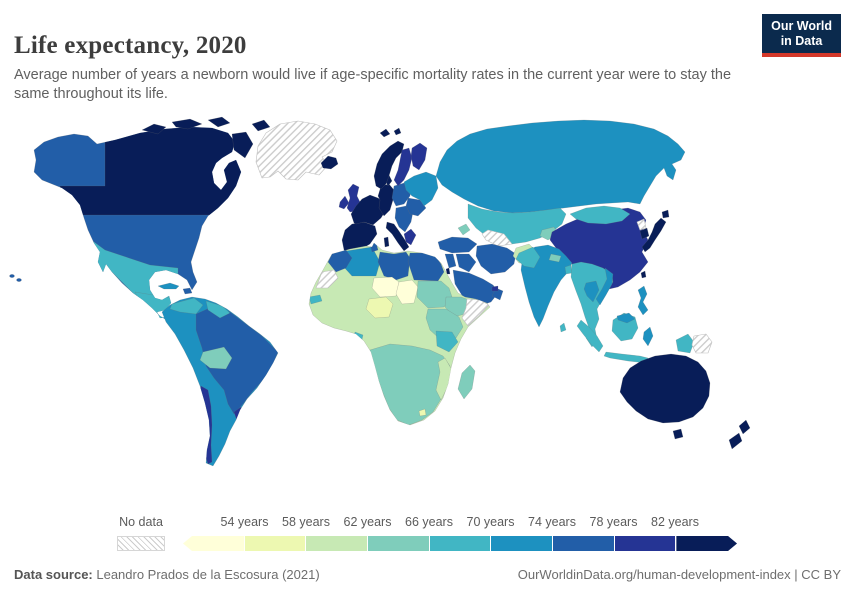 This screenshot has height=600, width=850. I want to click on map-region-hokkaido, so click(665, 214).